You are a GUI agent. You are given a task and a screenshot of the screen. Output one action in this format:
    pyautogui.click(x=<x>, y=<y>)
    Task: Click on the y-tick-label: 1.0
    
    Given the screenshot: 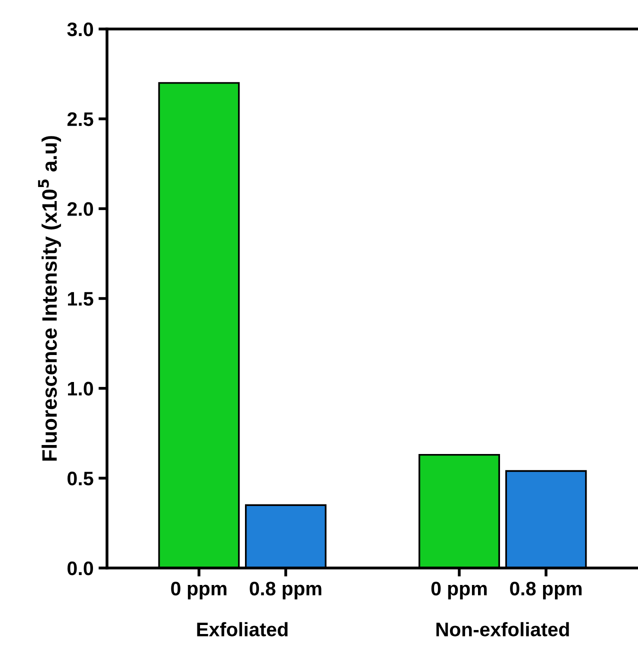 What is the action you would take?
    pyautogui.click(x=81, y=389)
    